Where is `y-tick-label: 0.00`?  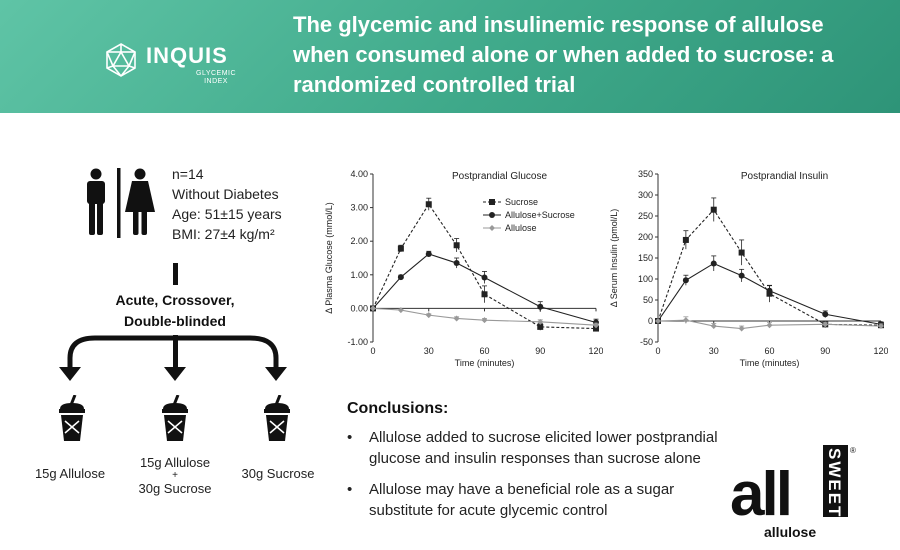 y-tick-label: 0.00 is located at coordinates (359, 308).